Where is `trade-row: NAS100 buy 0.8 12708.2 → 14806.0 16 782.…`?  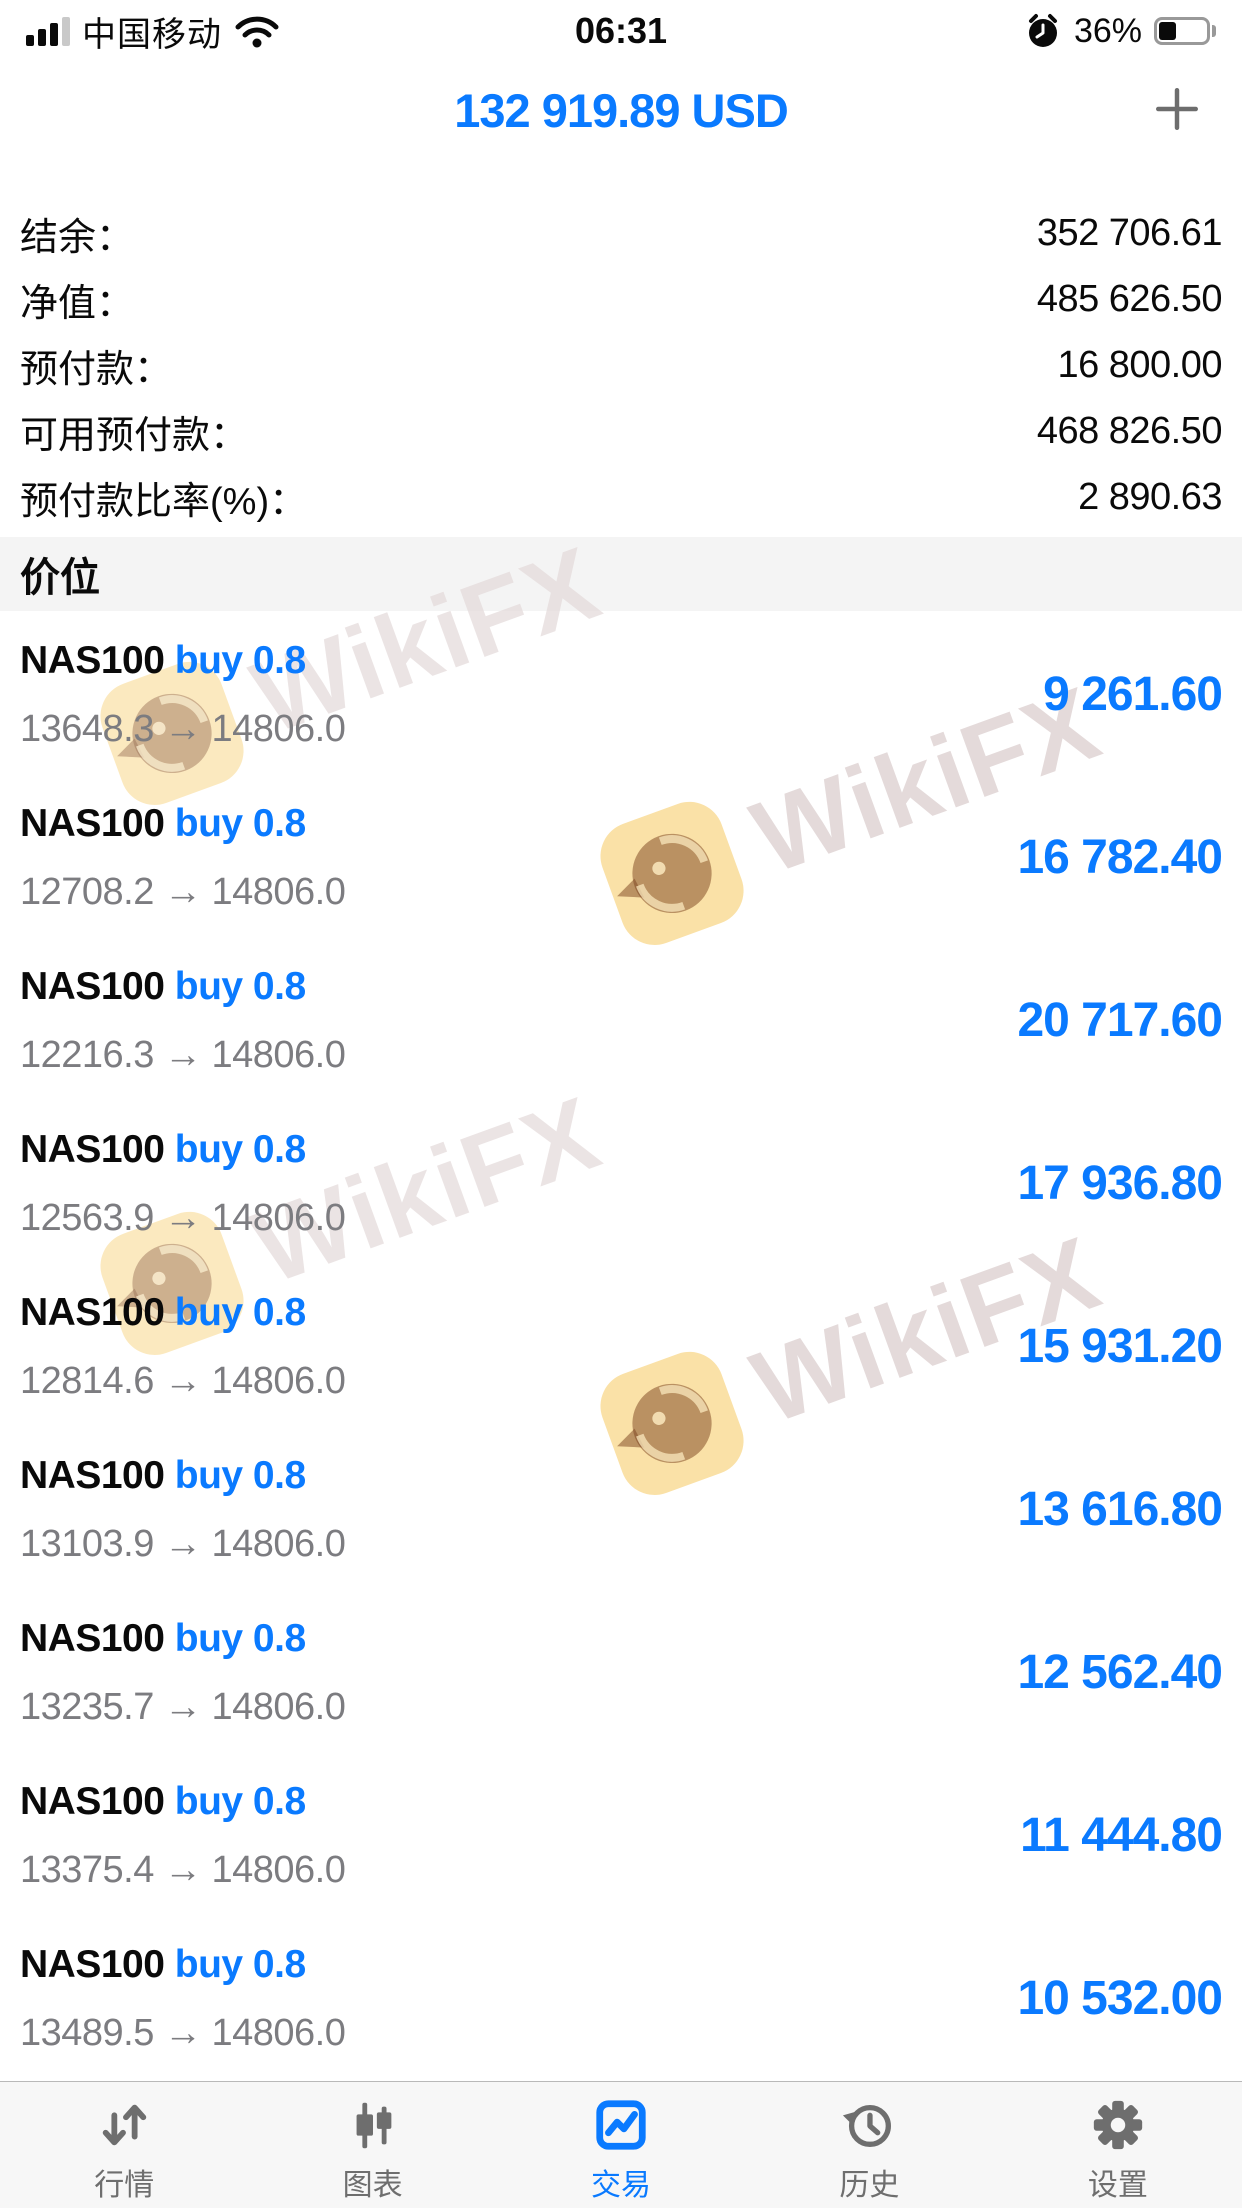
trade-row: NAS100 buy 0.8 12708.2 → 14806.0 16 782.… is located at coordinates (621, 855).